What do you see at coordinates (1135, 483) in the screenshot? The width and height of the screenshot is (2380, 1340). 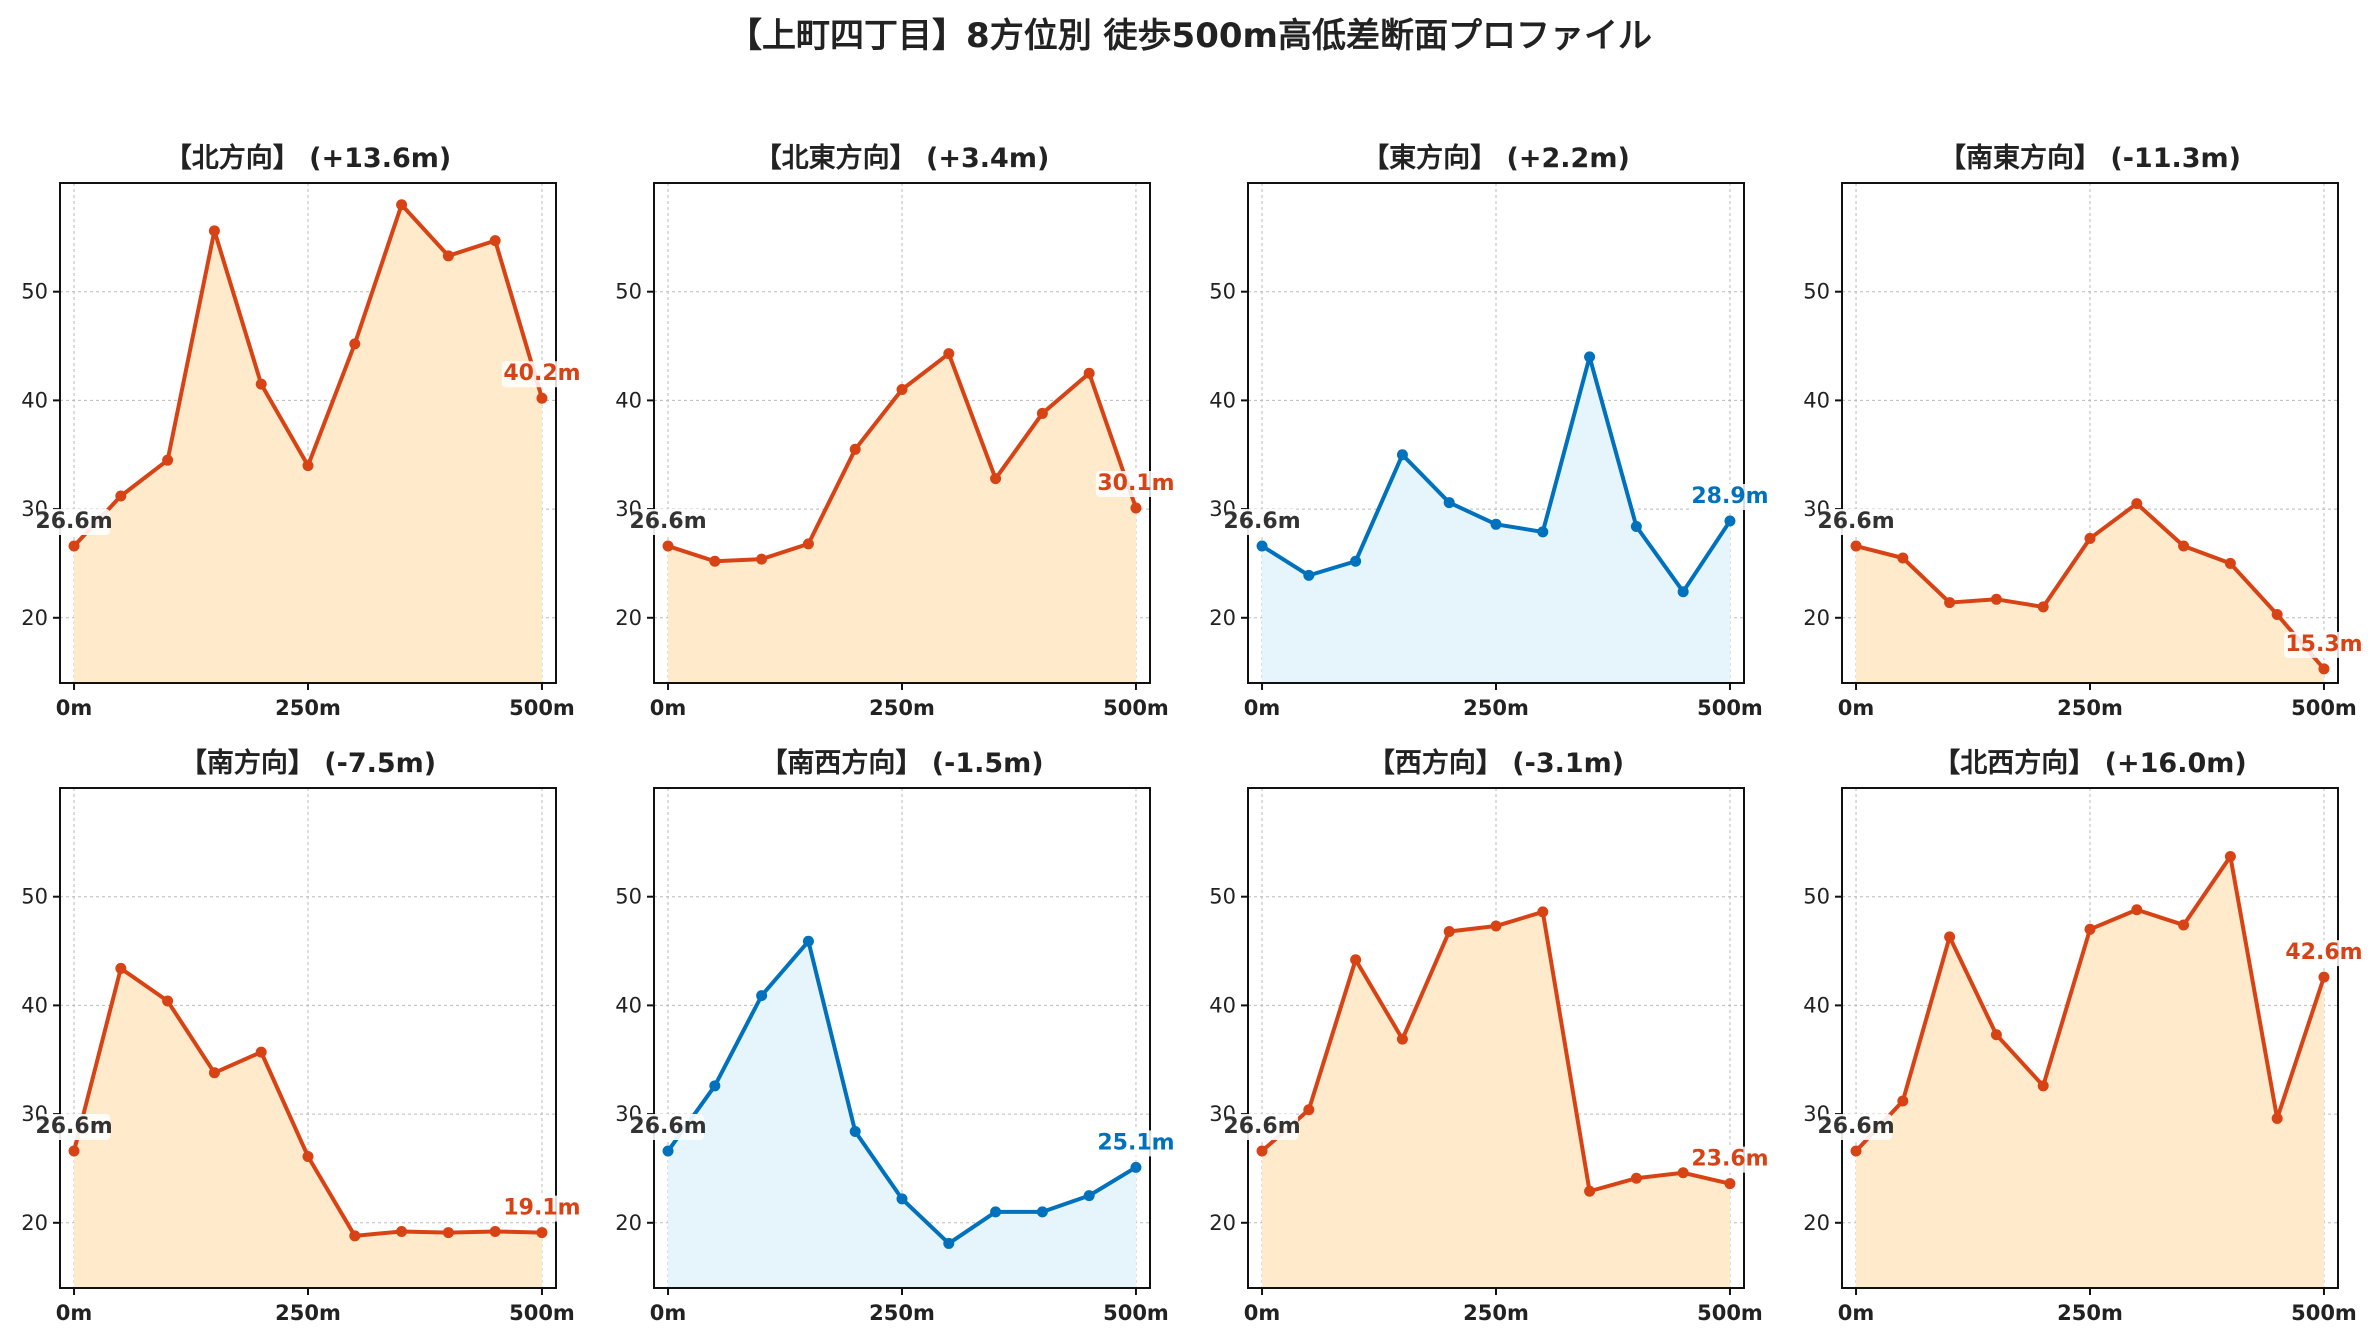 I see `end-elevation-label: 30.1m` at bounding box center [1135, 483].